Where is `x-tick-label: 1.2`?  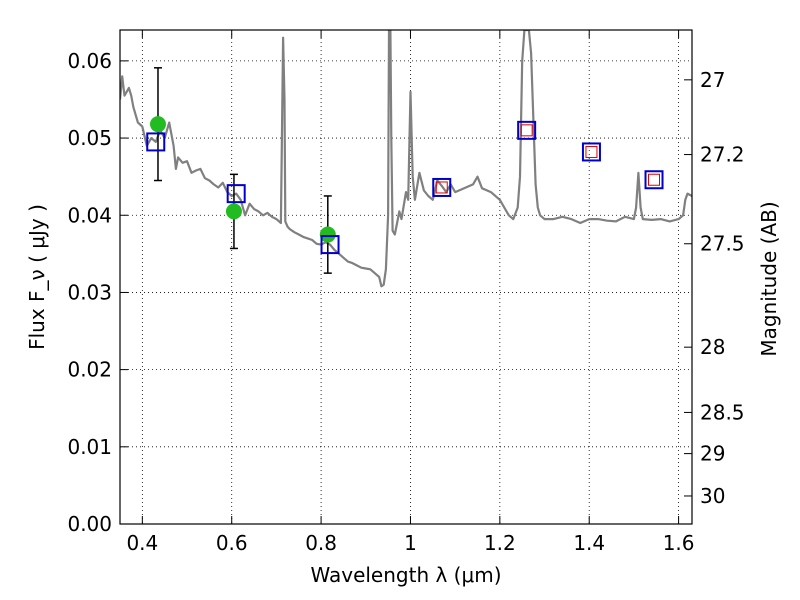
x-tick-label: 1.2 is located at coordinates (500, 543).